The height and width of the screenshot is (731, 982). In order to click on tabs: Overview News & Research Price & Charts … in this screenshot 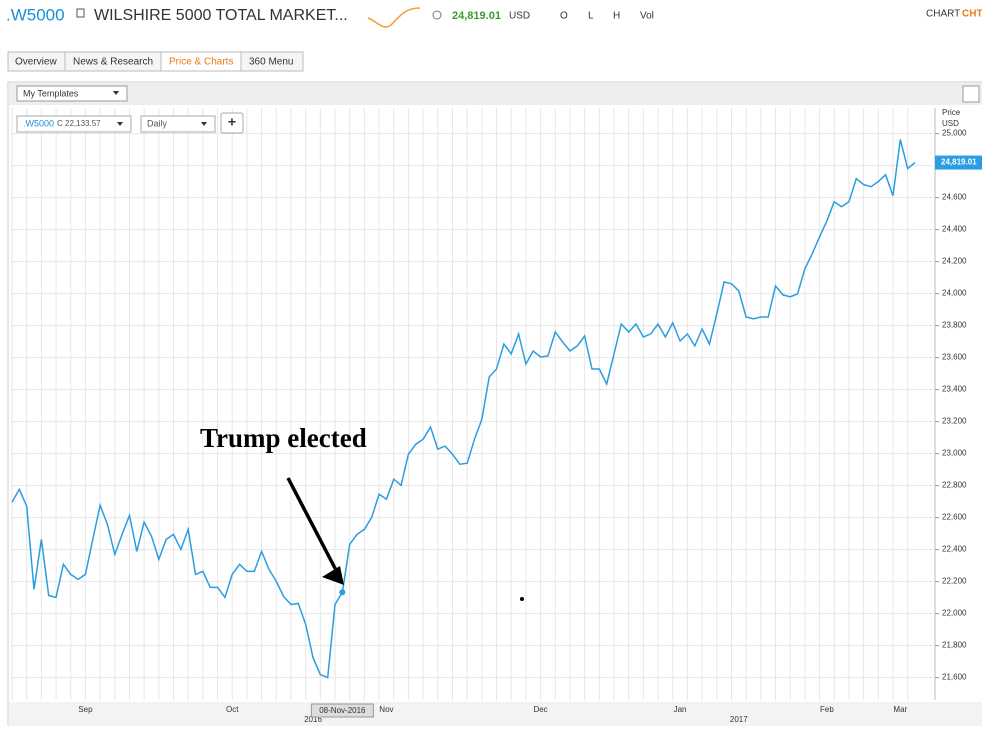, I will do `click(155, 61)`.